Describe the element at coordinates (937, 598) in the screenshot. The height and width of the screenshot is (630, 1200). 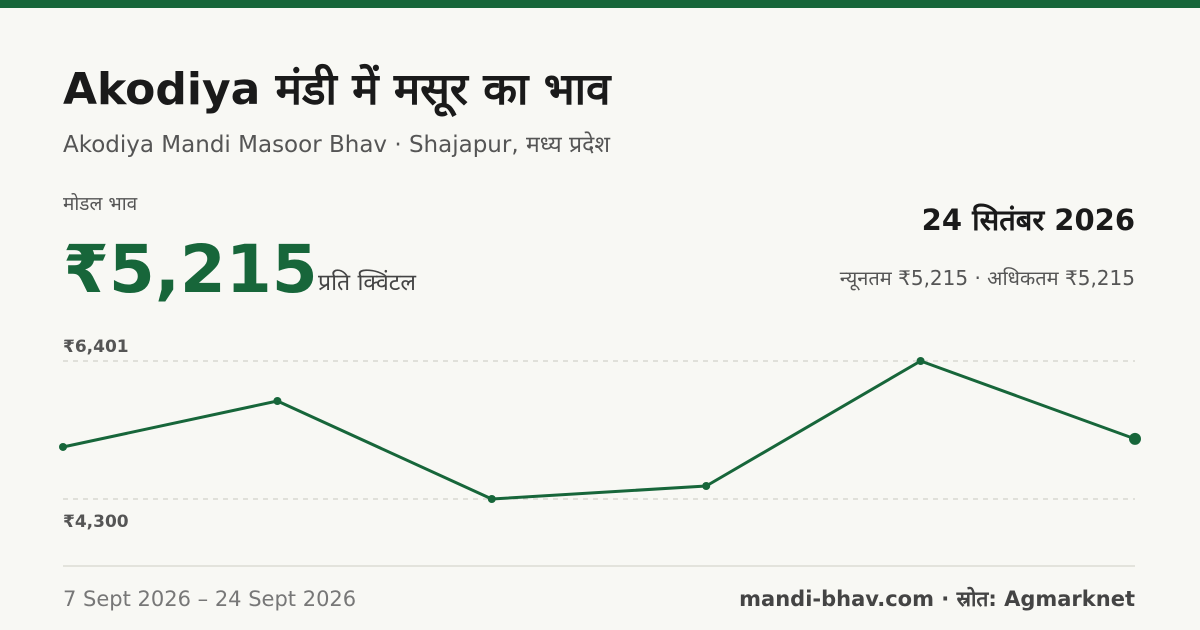
I see `footer-source: mandi-bhav.com · स्रोत: Agmarknet` at that location.